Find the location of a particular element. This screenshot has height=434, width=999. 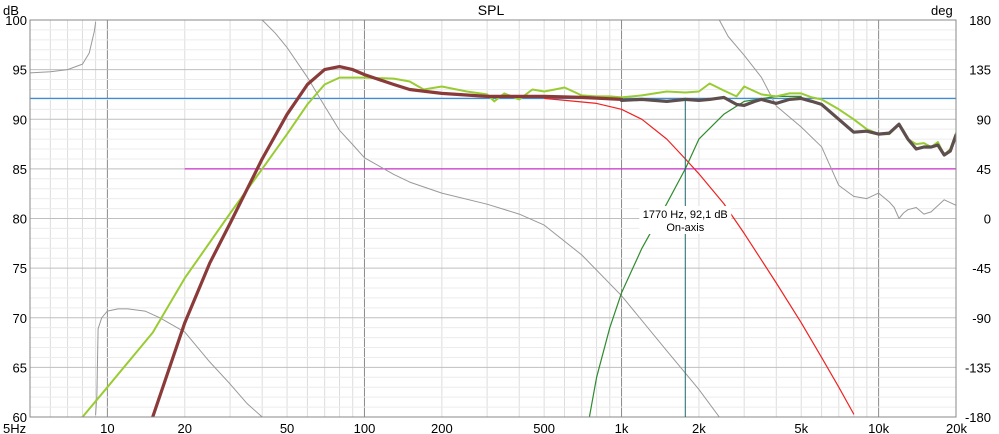

y-tick-label: 100 is located at coordinates (16, 20).